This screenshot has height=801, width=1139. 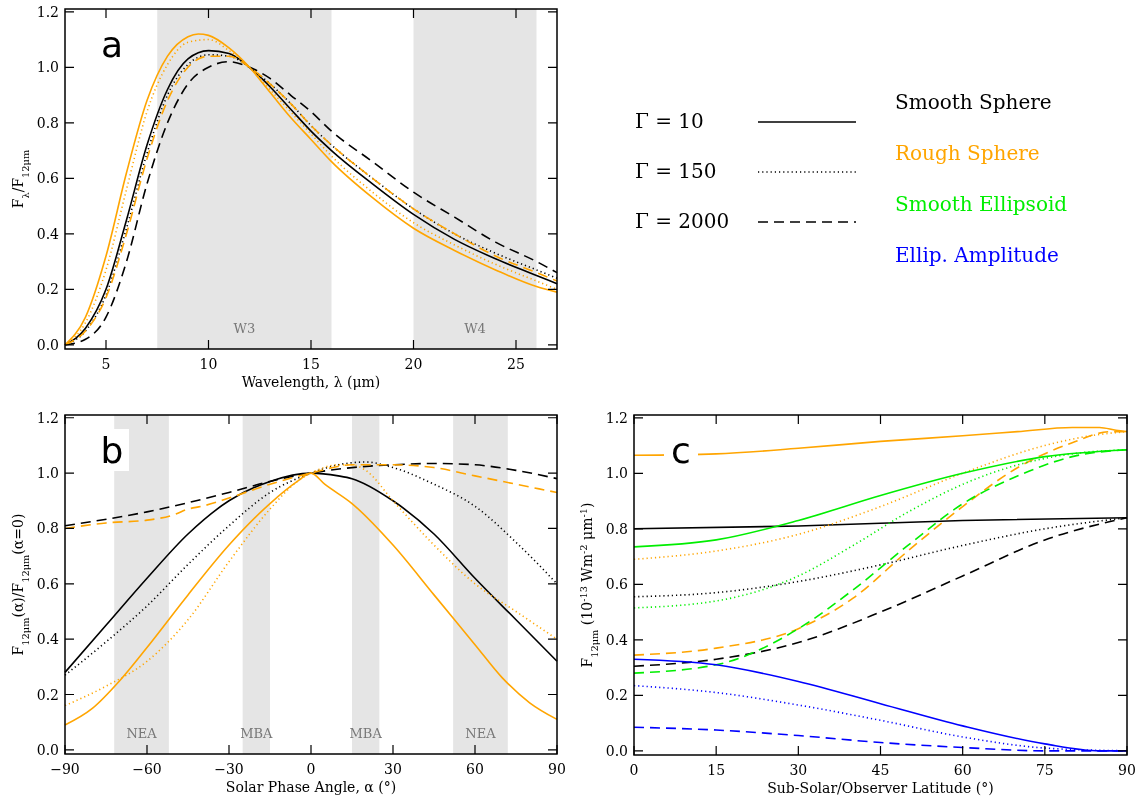 I want to click on x-tick-label: 25, so click(x=516, y=364).